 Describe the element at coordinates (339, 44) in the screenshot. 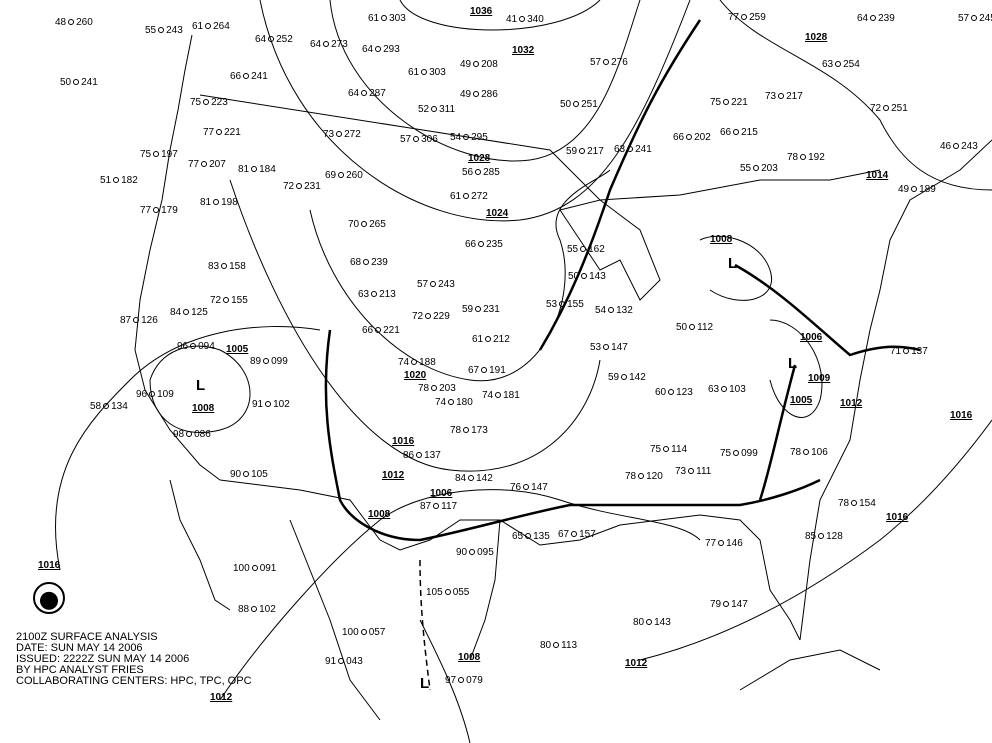

I see `station-pressure: 273` at that location.